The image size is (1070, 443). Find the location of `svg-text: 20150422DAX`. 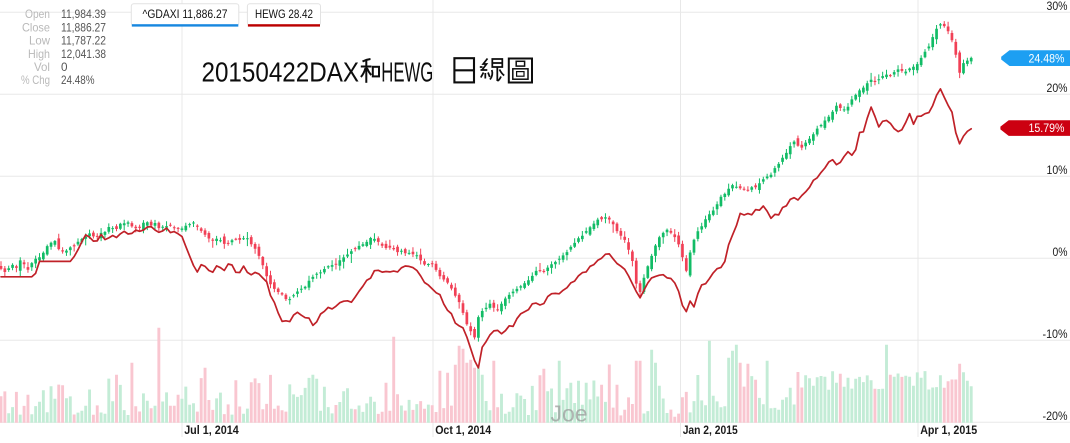

svg-text: 20150422DAX is located at coordinates (281, 71).